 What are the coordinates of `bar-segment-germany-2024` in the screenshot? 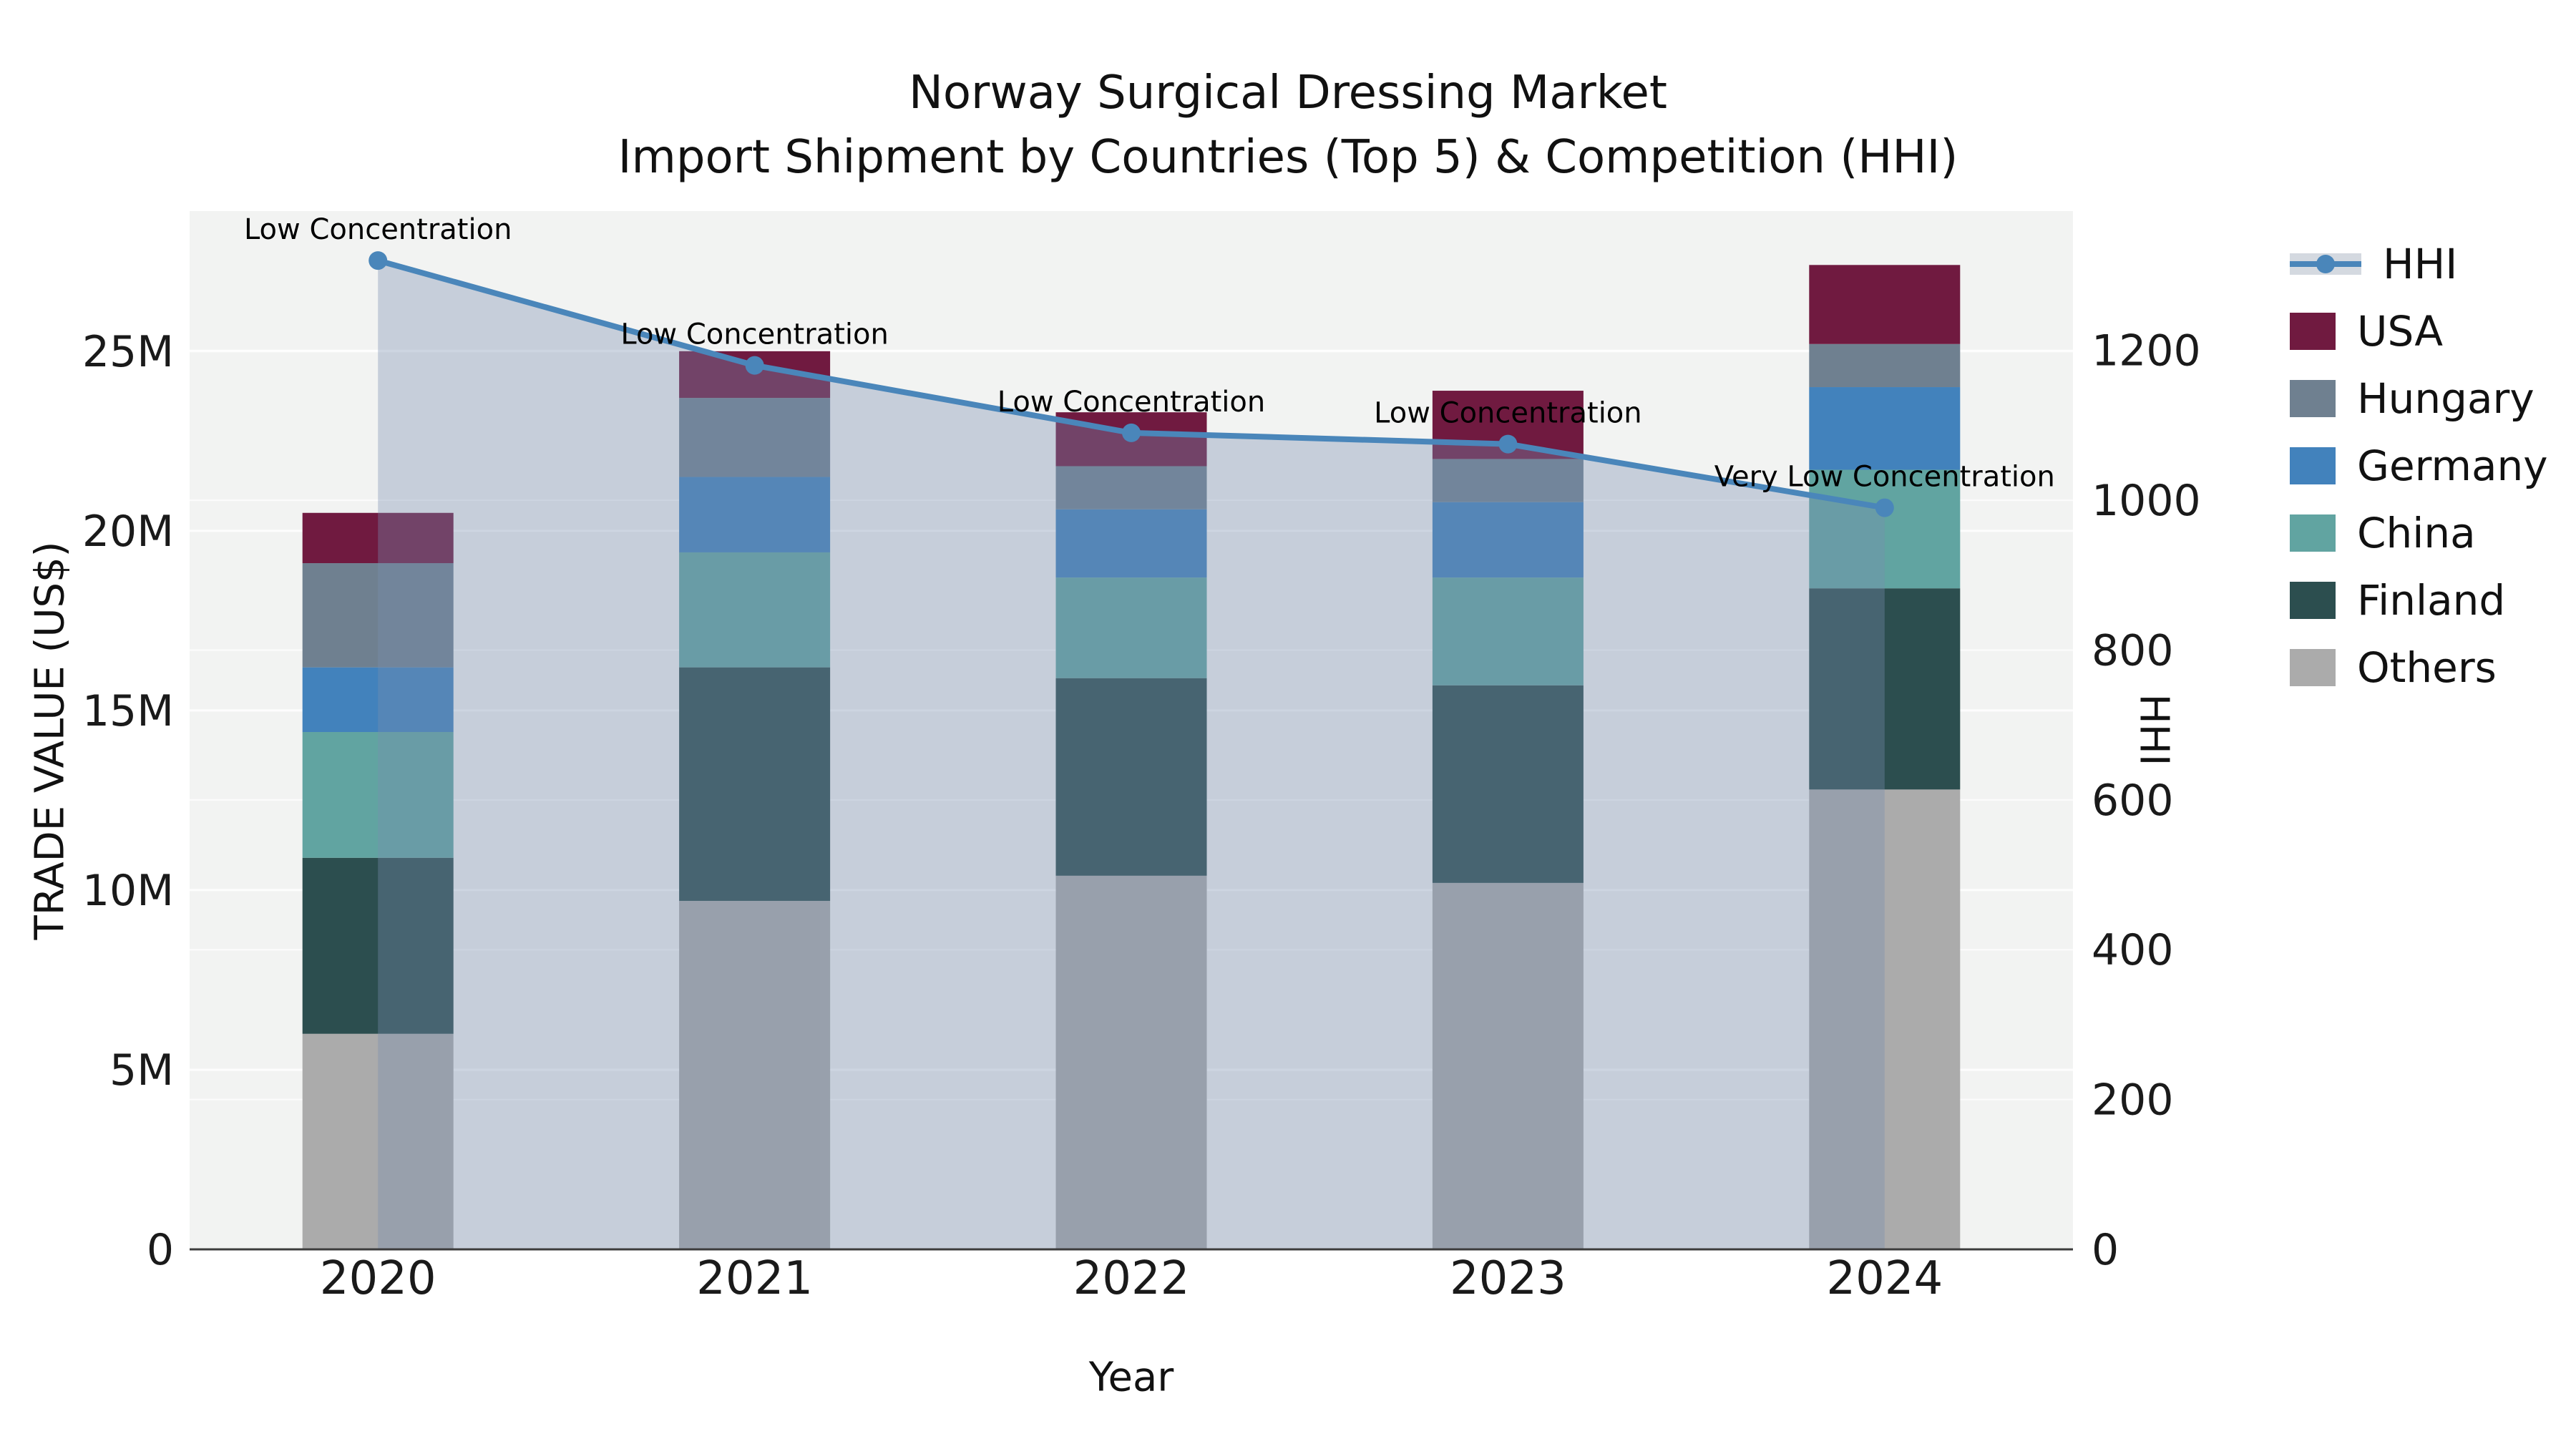 It's located at (1885, 428).